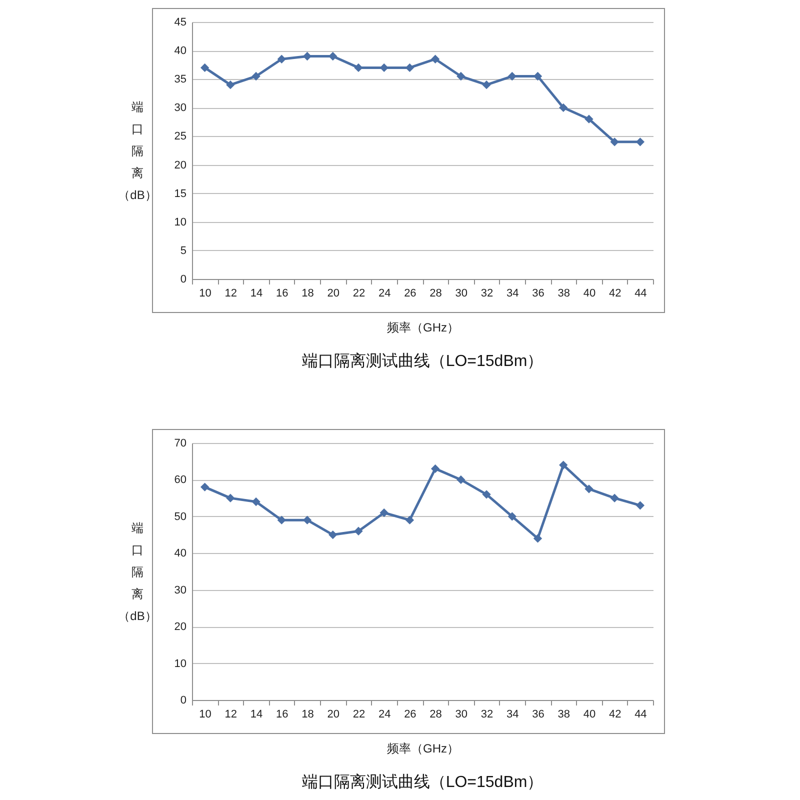 This screenshot has height=800, width=800. I want to click on y-tick-label: 25, so click(180, 136).